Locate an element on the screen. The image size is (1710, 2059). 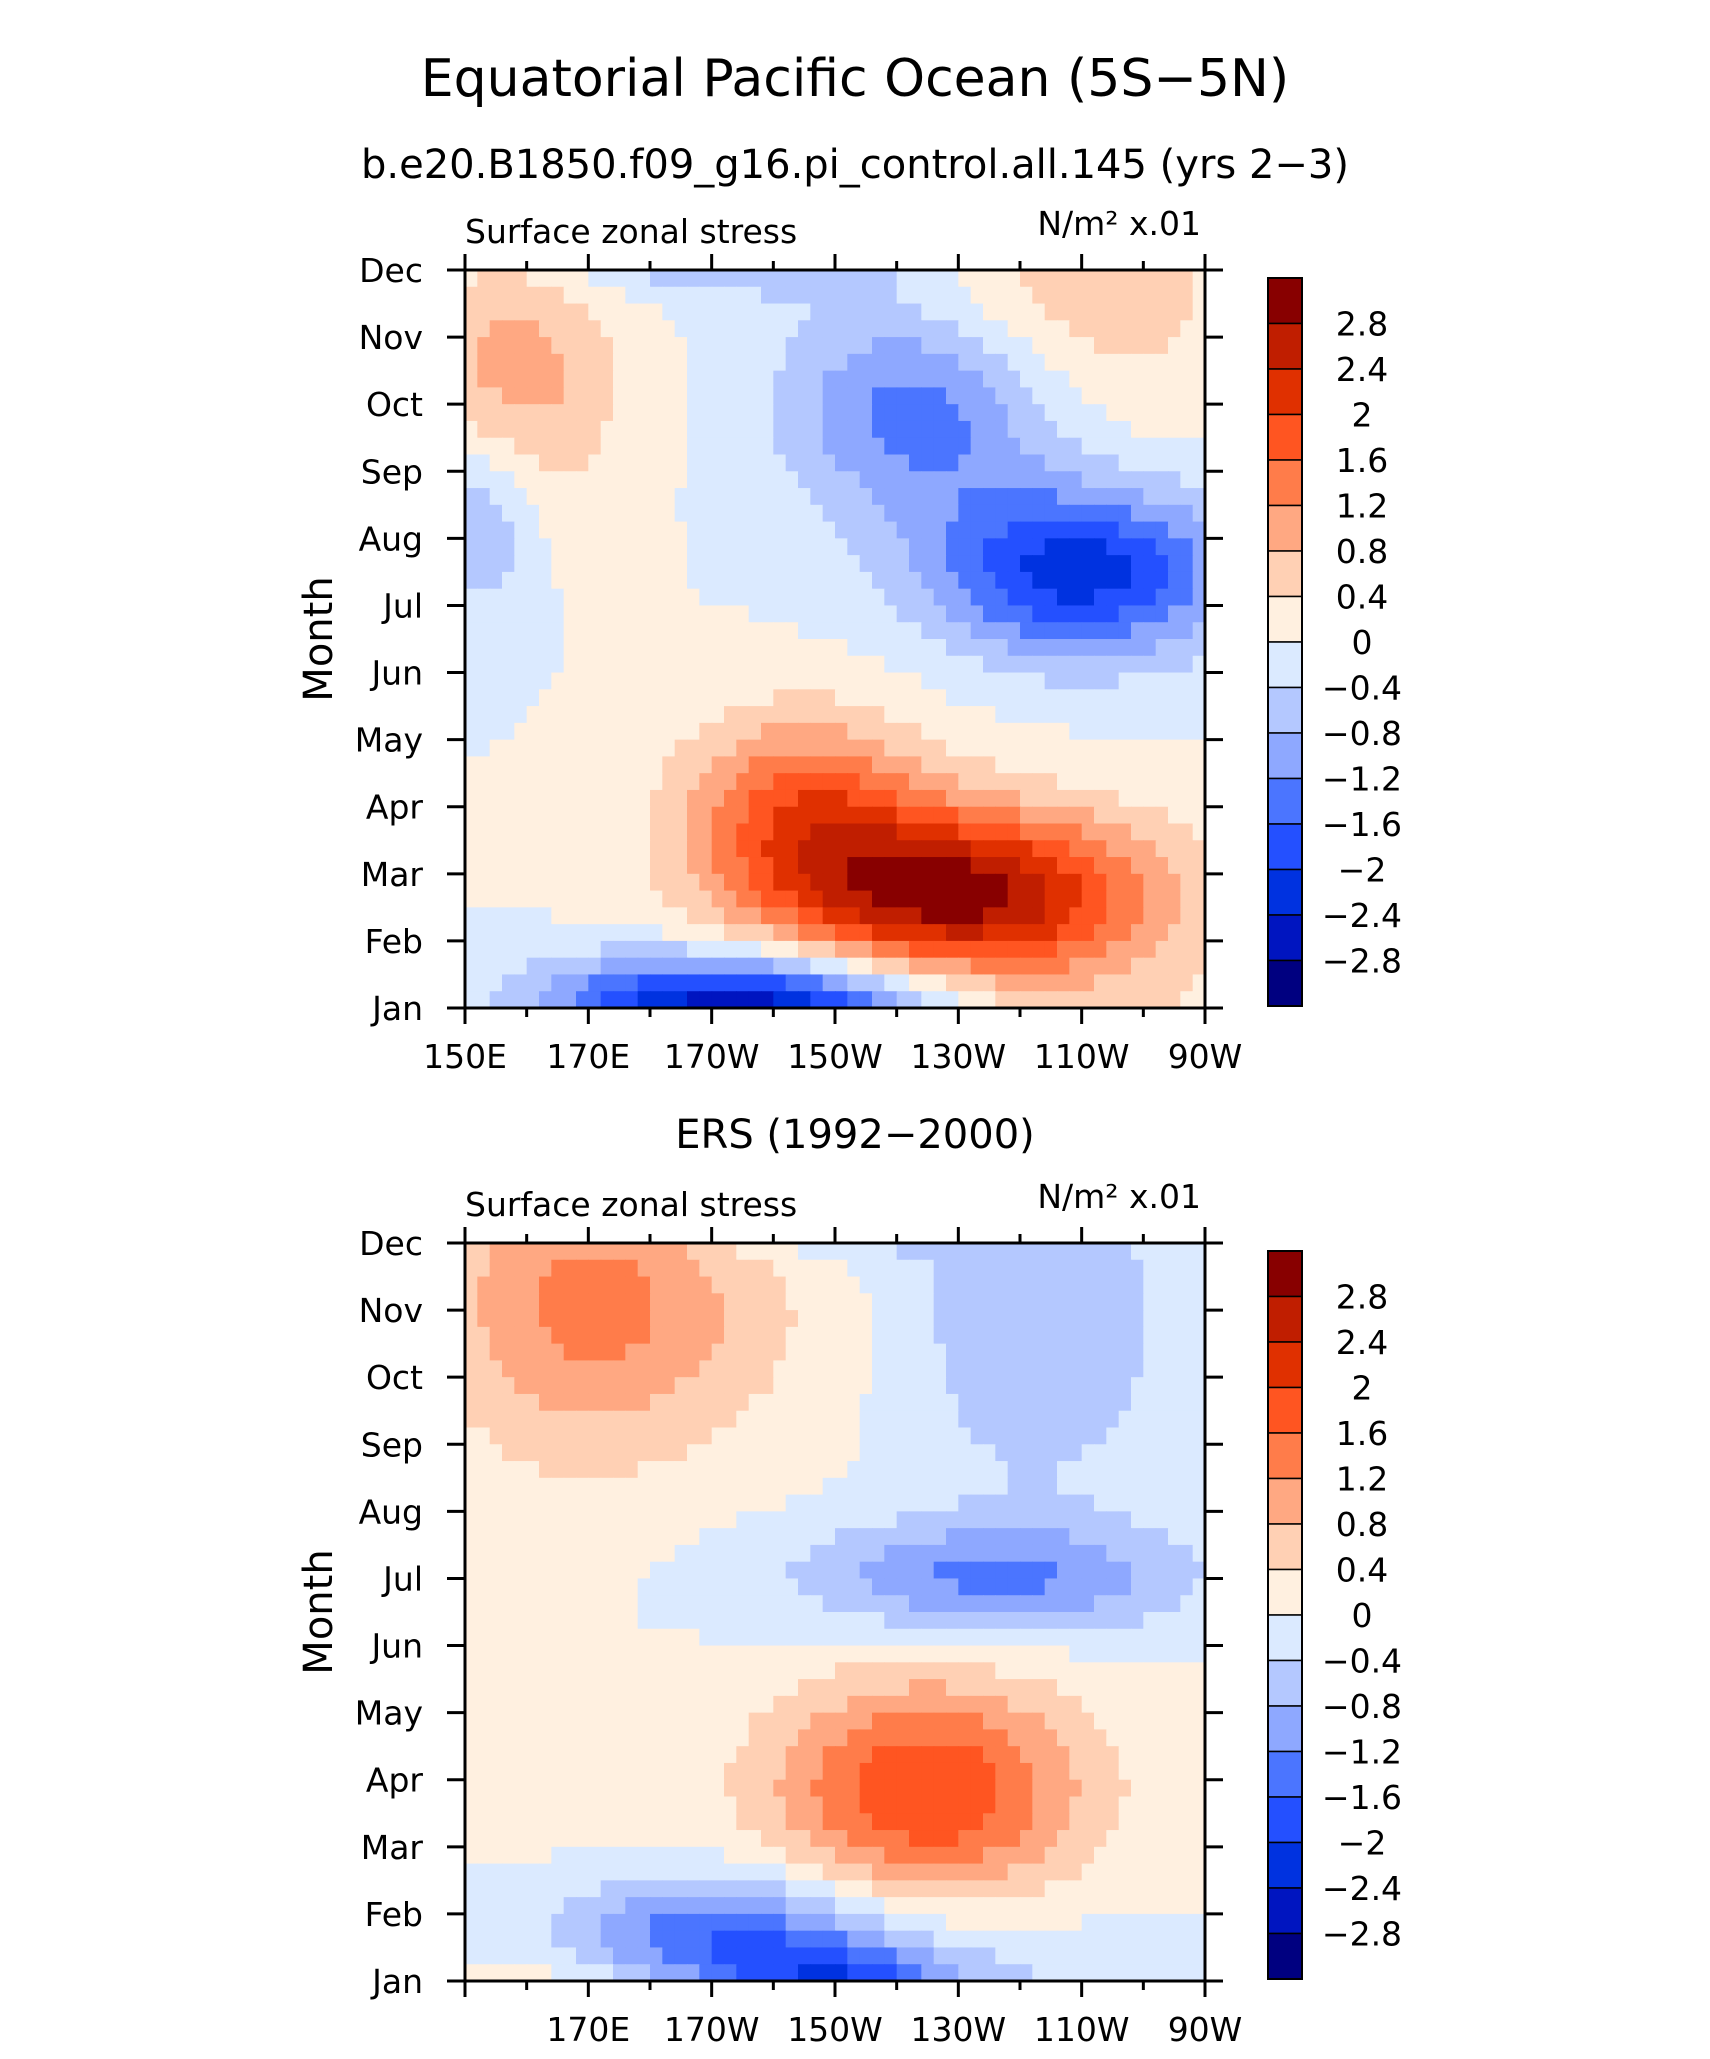
y-axis-label: Month is located at coordinates (319, 638).